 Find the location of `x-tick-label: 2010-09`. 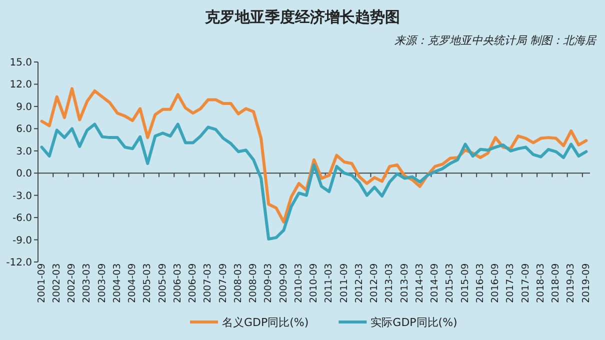

x-tick-label: 2010-09 is located at coordinates (314, 283).